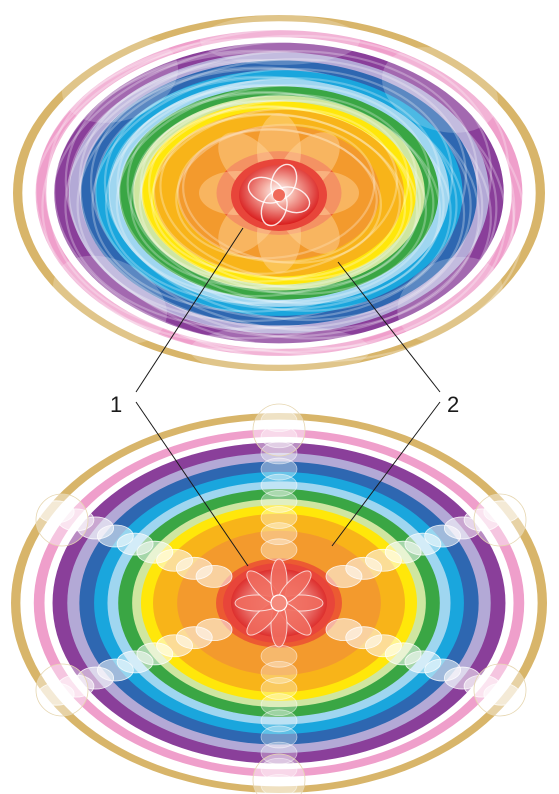 The width and height of the screenshot is (559, 794). I want to click on callout-line-1-bottom, so click(192, 484).